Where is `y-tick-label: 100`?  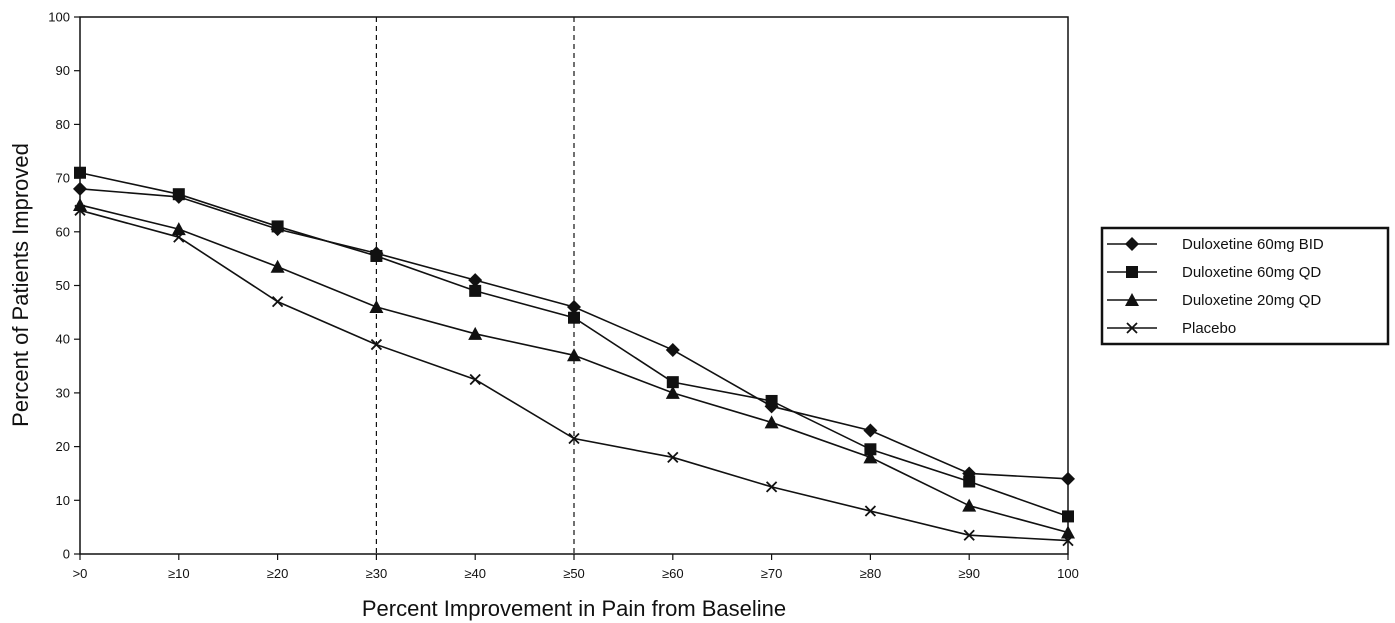 y-tick-label: 100 is located at coordinates (59, 17).